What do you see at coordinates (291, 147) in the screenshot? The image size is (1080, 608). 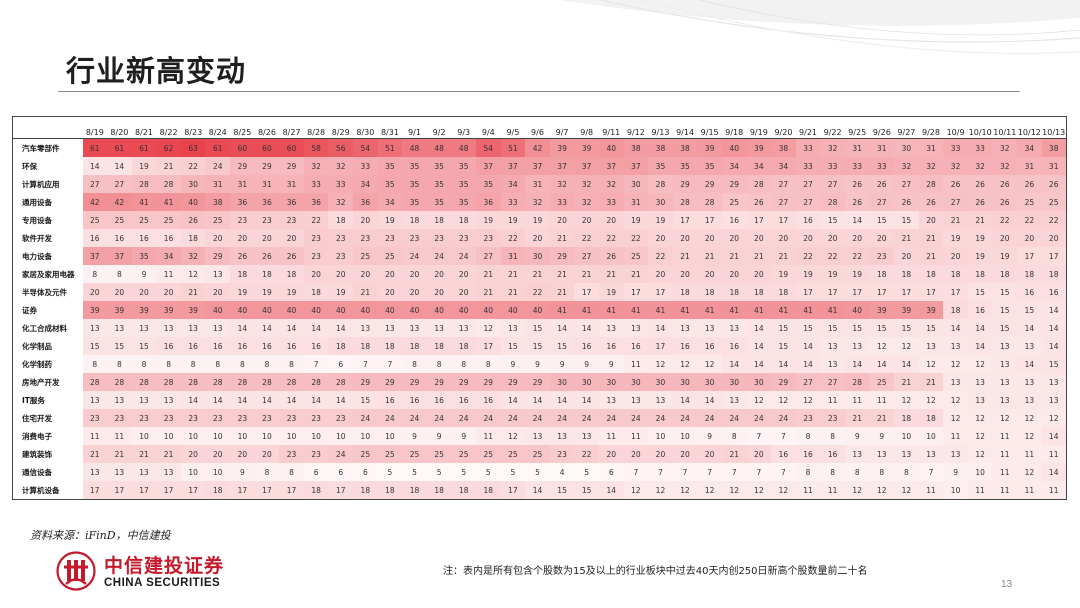 I see `heatmap-cell: 60` at bounding box center [291, 147].